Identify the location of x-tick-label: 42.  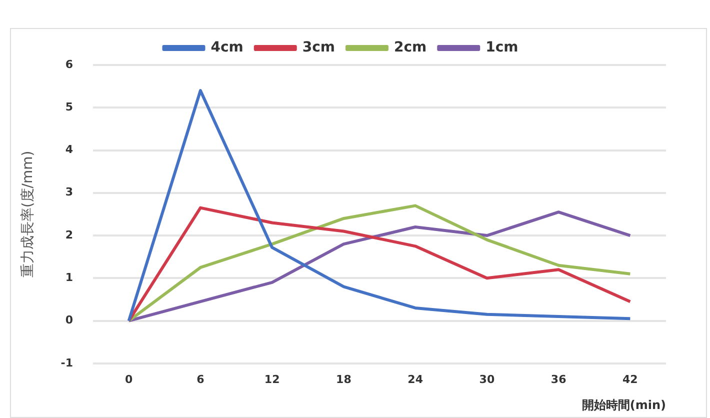
(630, 379).